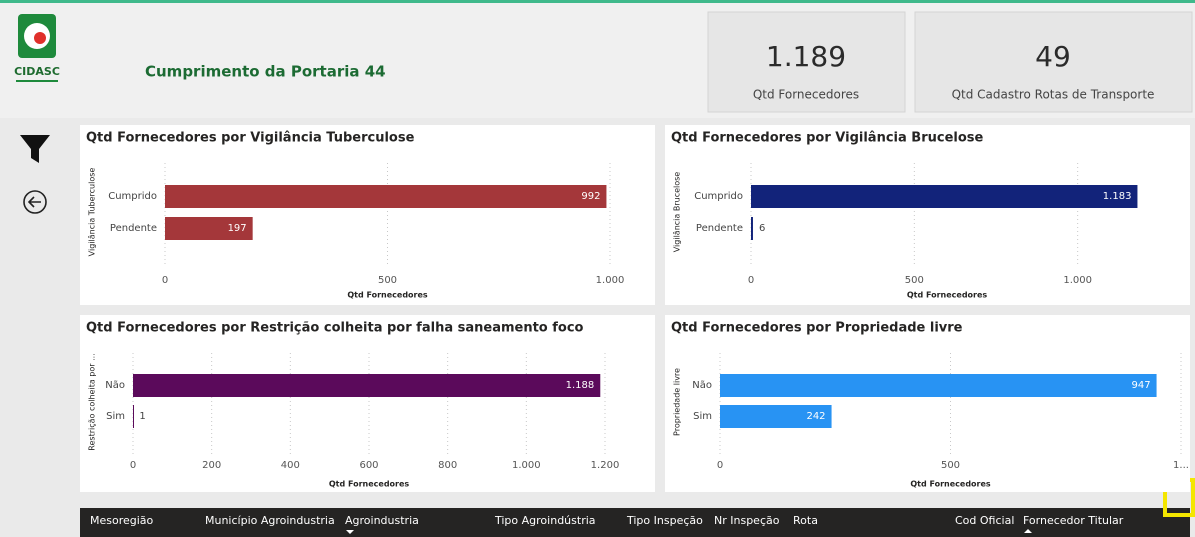 The image size is (1195, 537). I want to click on kpi-value: 1.189, so click(806, 56).